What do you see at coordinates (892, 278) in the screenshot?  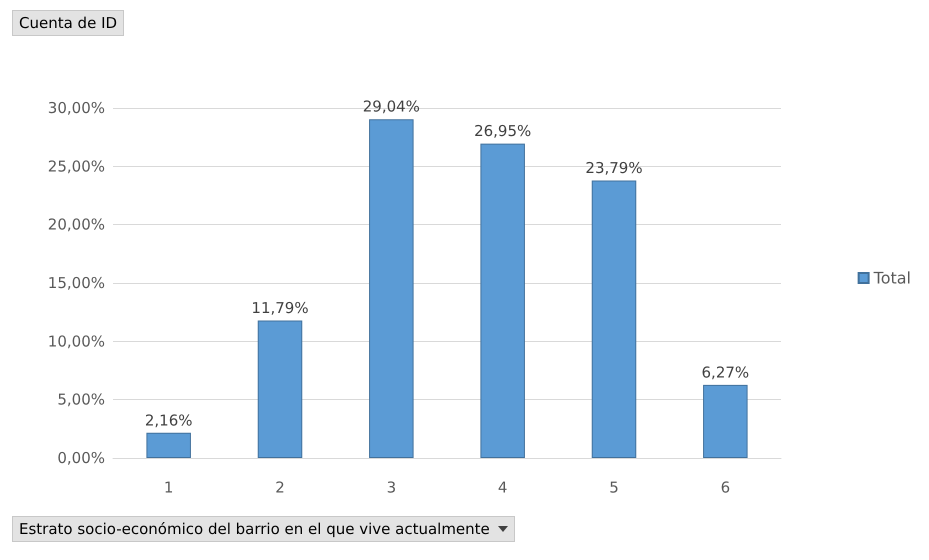 I see `legend-label: Total` at bounding box center [892, 278].